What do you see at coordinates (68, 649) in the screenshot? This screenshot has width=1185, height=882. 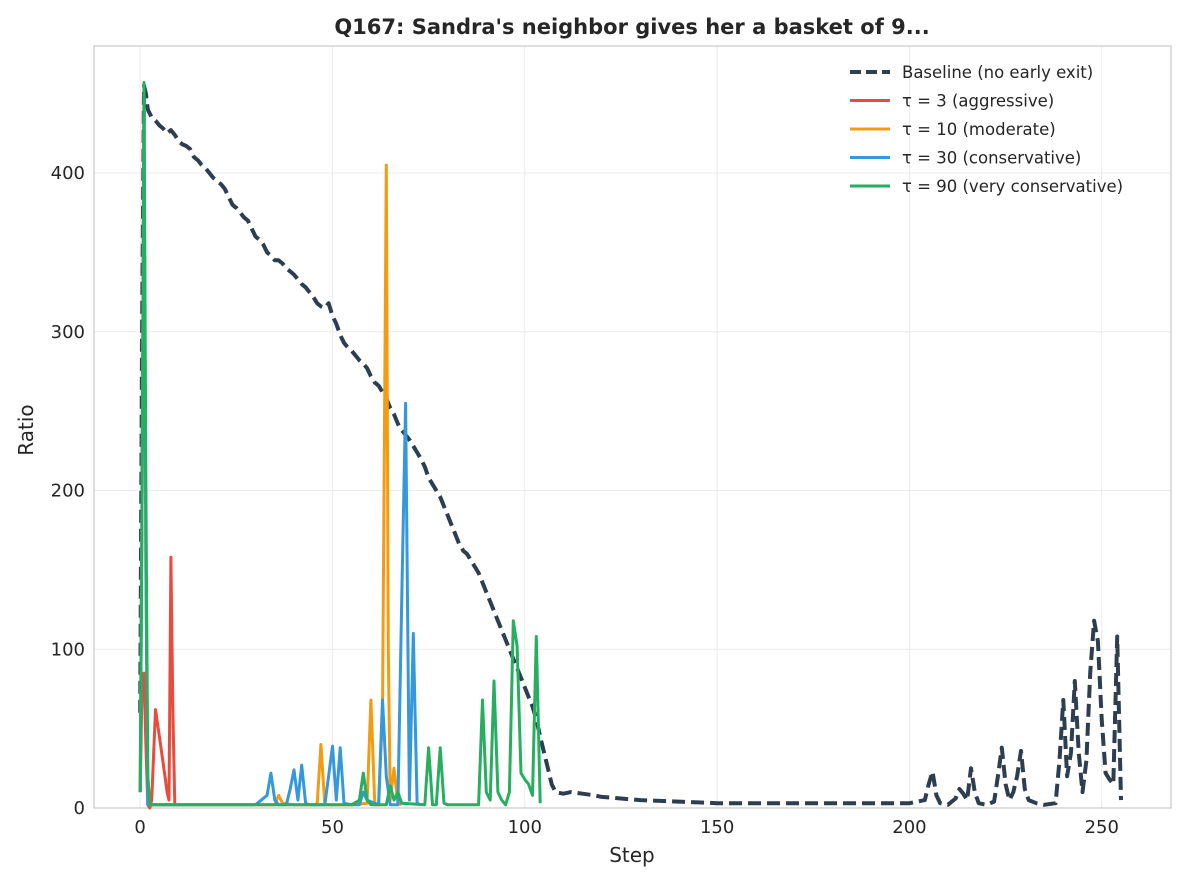 I see `y-tick-label: 100` at bounding box center [68, 649].